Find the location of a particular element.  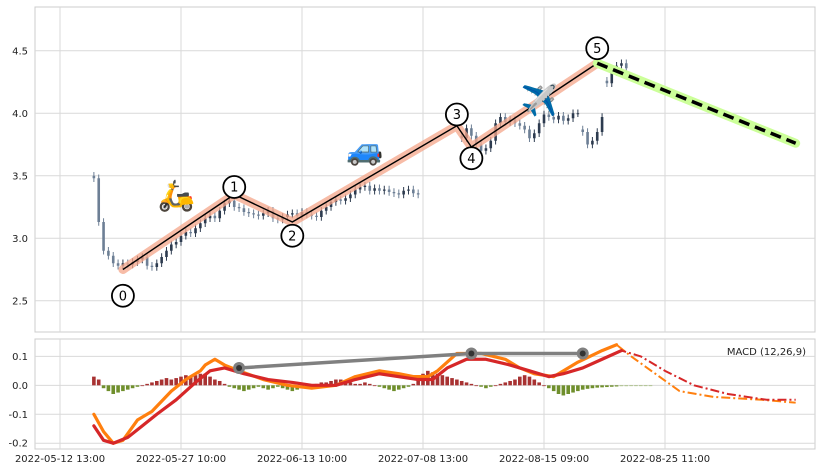

price-forecast is located at coordinates (696, 103).